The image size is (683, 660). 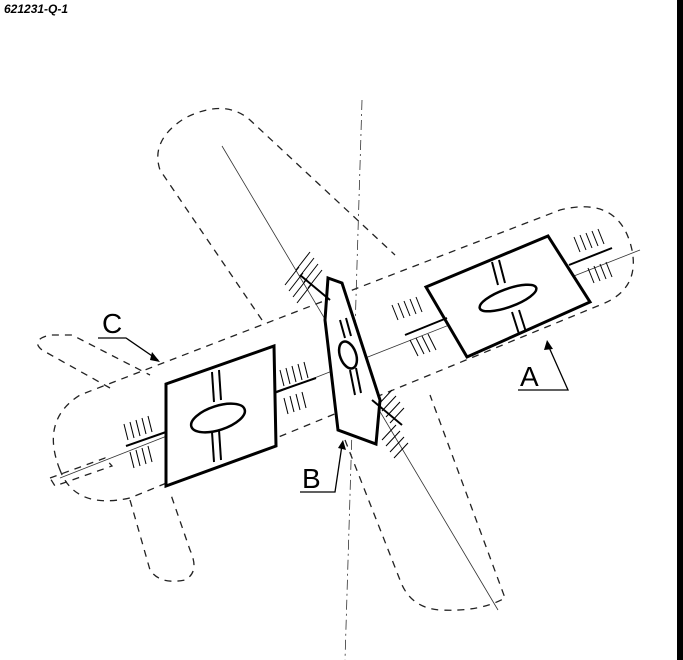 What do you see at coordinates (311, 478) in the screenshot?
I see `label-b: B` at bounding box center [311, 478].